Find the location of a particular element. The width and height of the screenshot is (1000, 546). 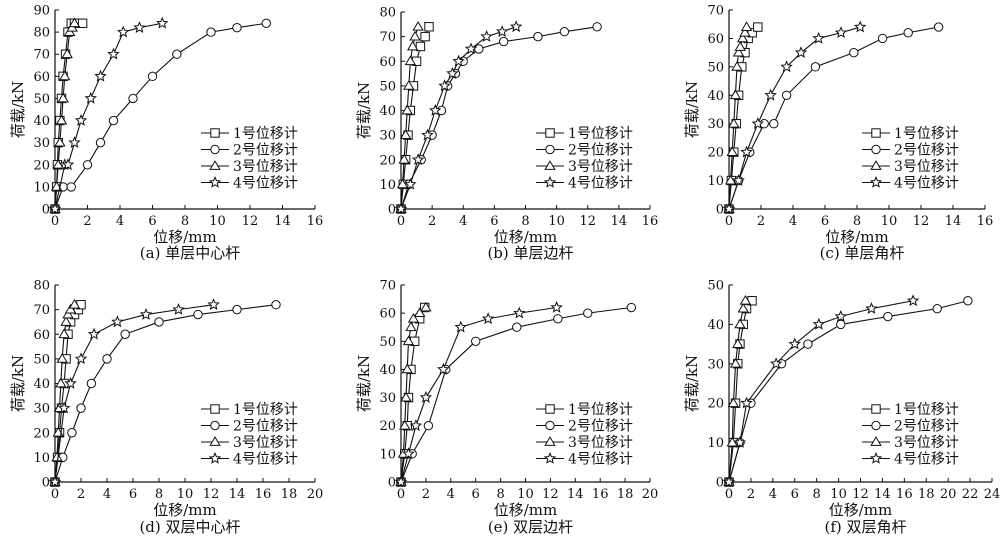

y-tick-label: 60 is located at coordinates (715, 39).